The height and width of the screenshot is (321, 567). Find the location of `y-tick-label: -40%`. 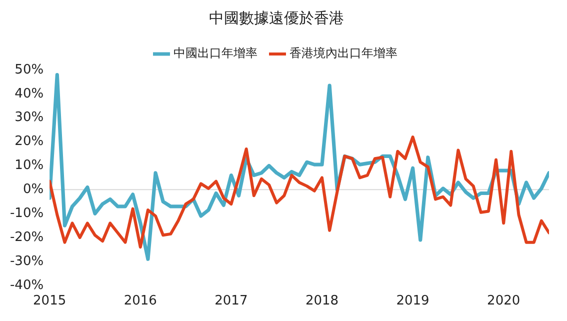

y-tick-label: -40% is located at coordinates (27, 285).